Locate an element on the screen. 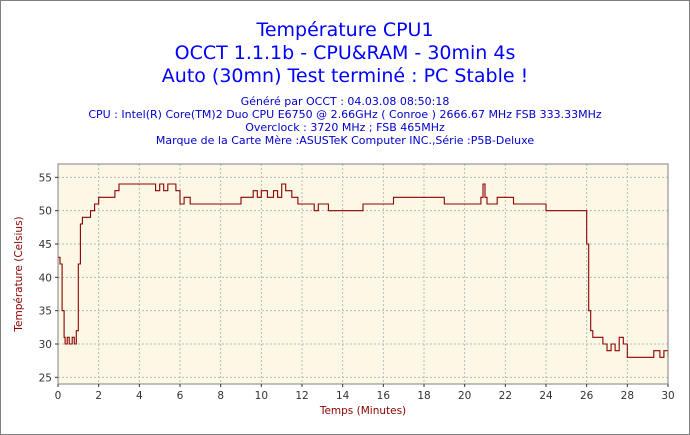 The image size is (690, 435). x-tick-label: 8 is located at coordinates (220, 396).